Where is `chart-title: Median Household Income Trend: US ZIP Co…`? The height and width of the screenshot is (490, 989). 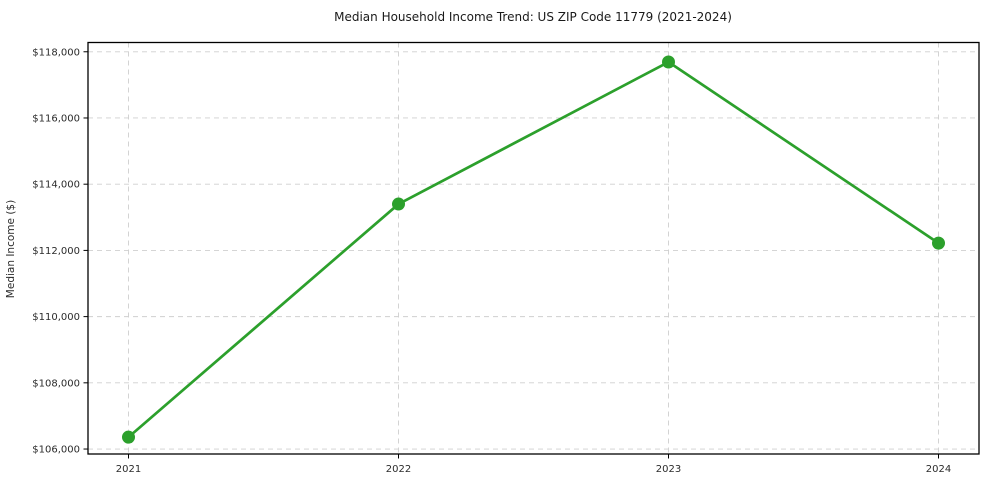 chart-title: Median Household Income Trend: US ZIP Co… is located at coordinates (533, 17).